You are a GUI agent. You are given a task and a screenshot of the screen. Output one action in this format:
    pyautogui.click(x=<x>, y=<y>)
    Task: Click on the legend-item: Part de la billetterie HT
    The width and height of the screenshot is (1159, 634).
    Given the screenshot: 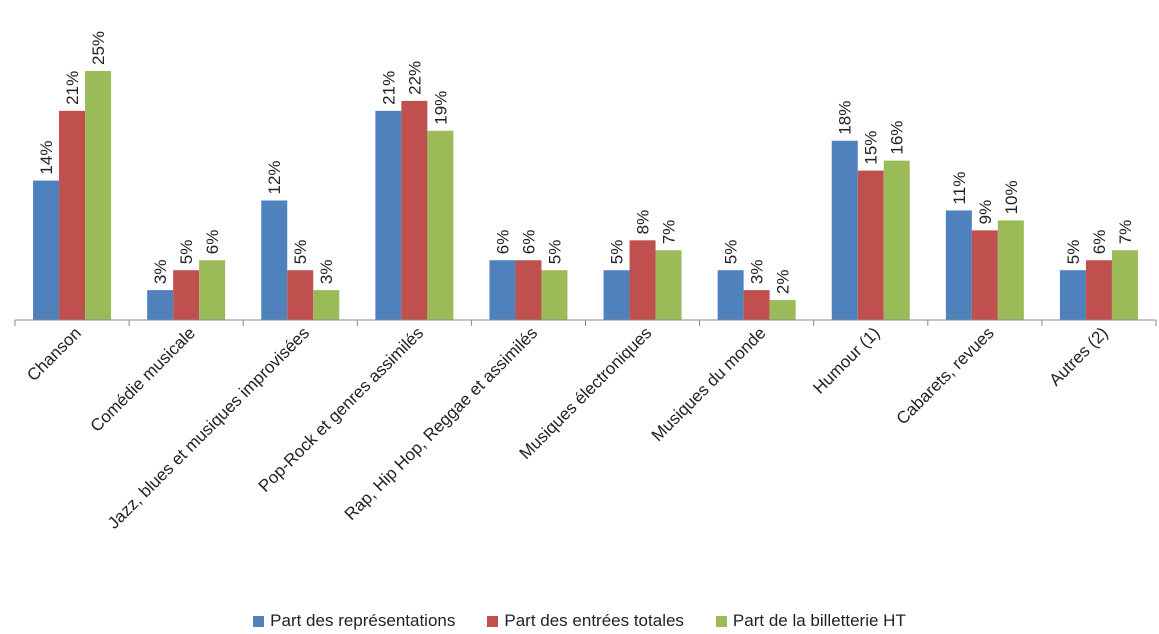 What is the action you would take?
    pyautogui.click(x=810, y=621)
    